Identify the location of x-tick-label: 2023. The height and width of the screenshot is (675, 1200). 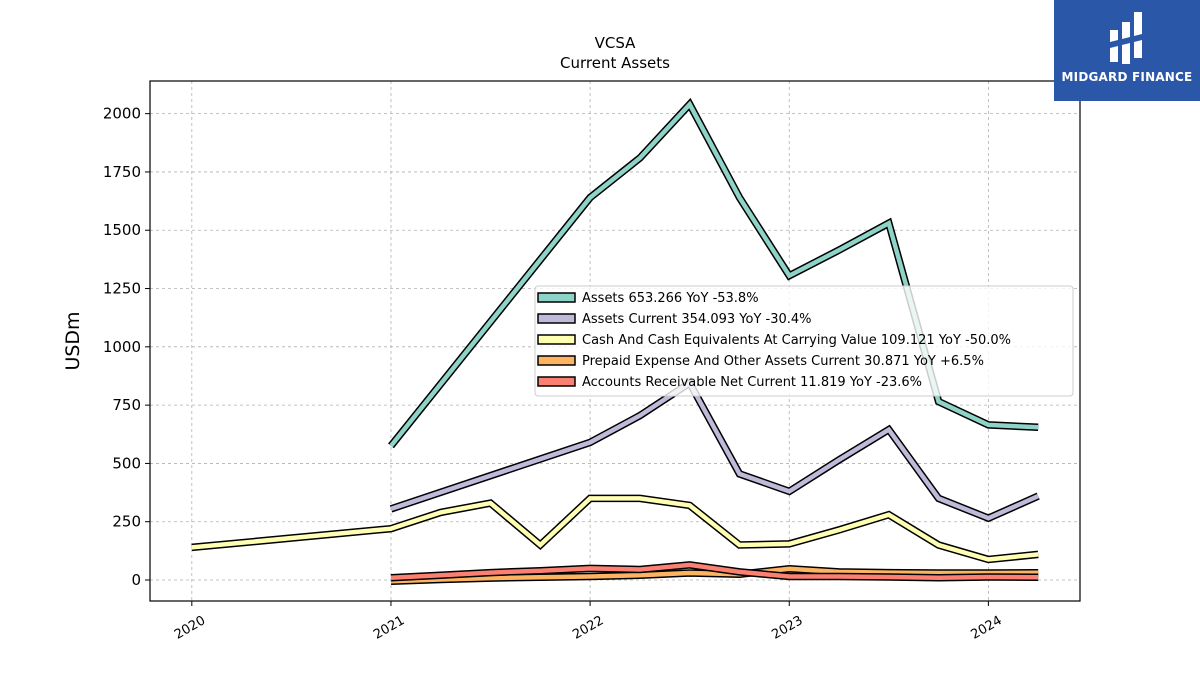
(787, 628).